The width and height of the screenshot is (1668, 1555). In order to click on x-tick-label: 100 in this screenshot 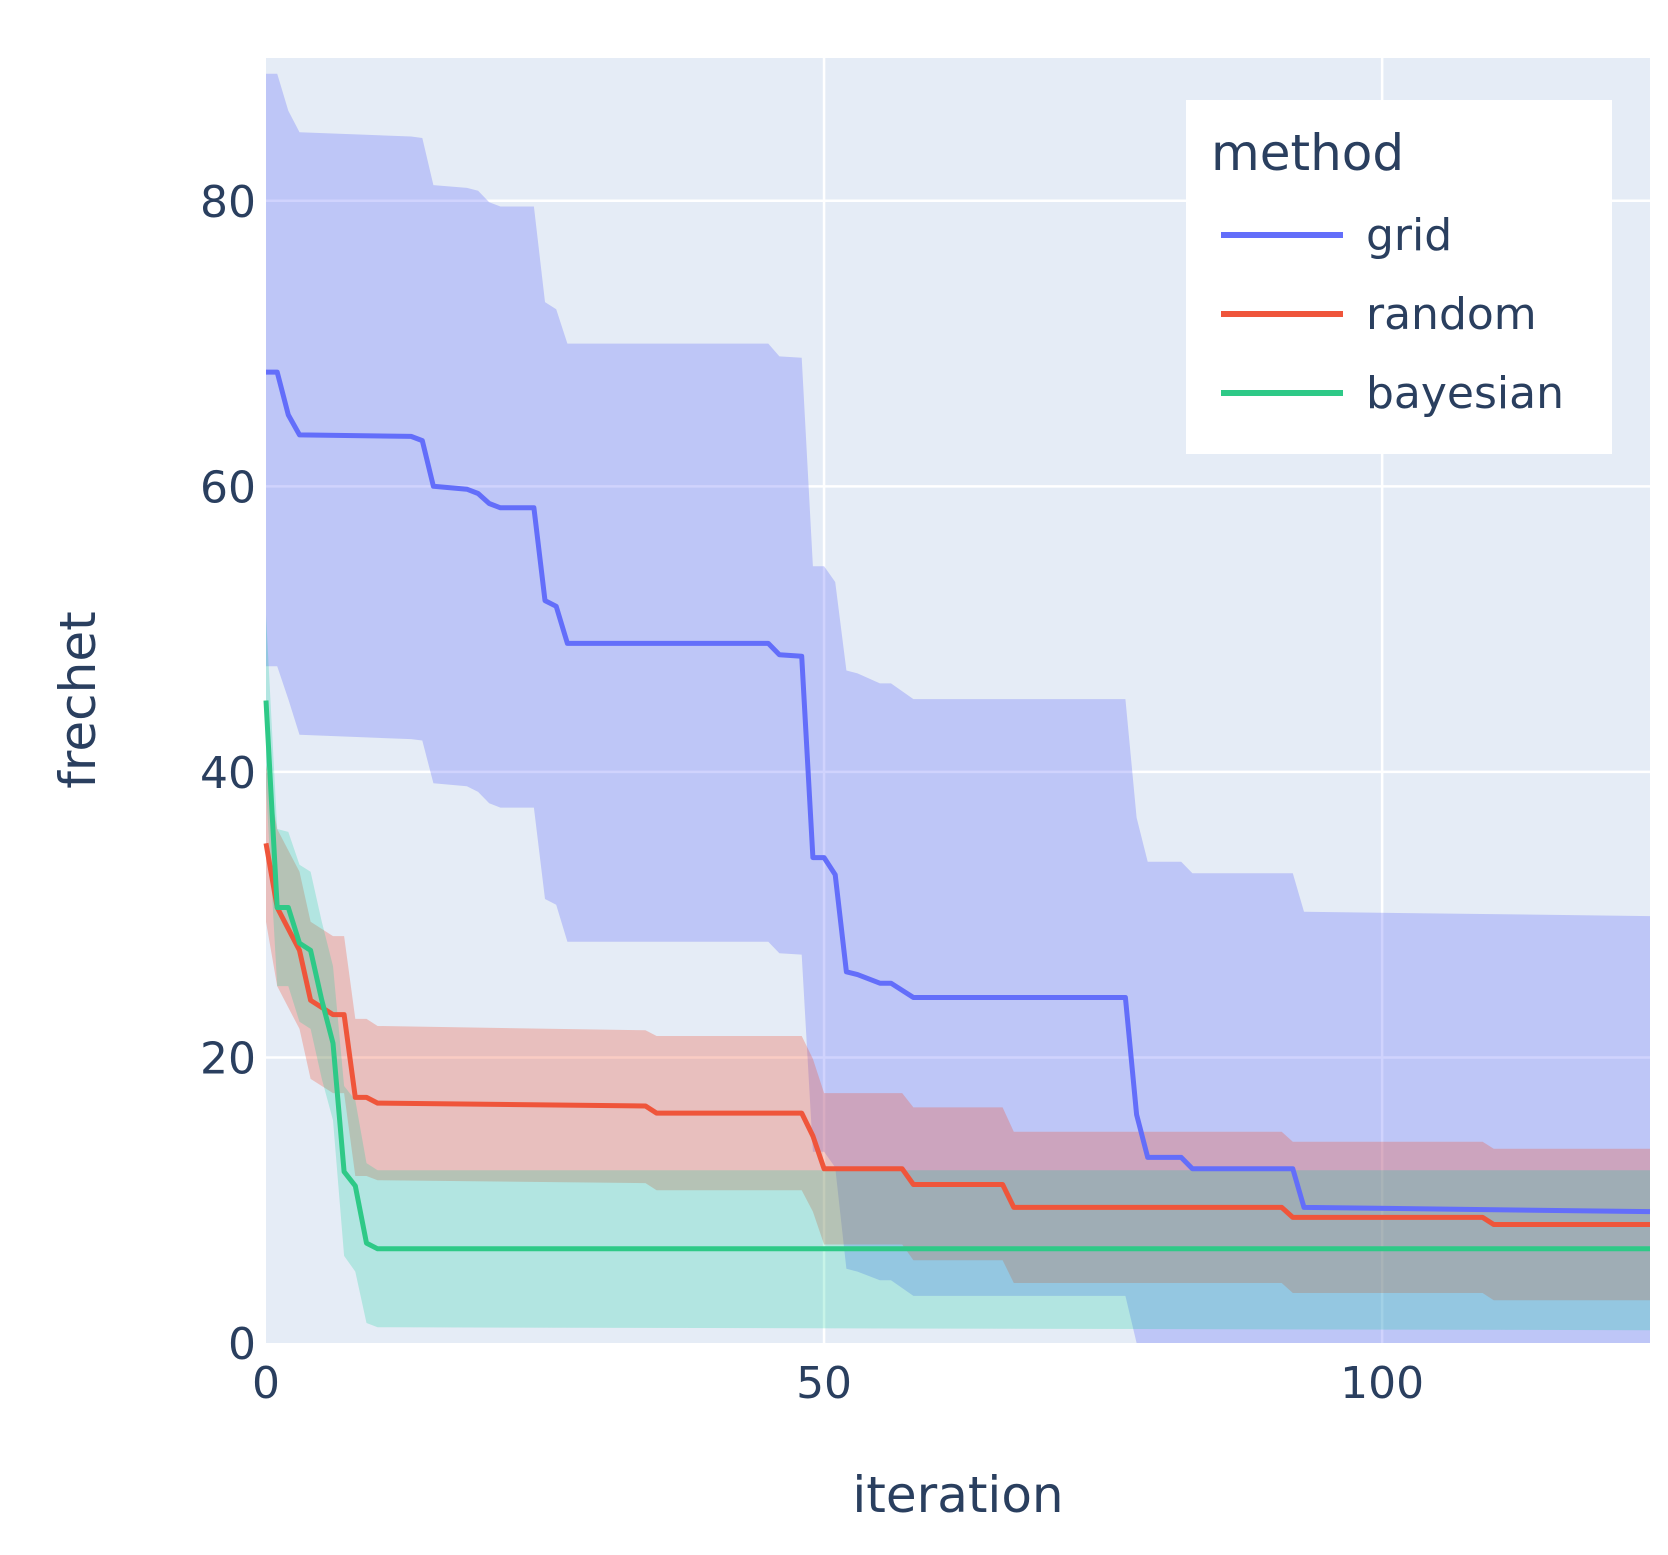, I will do `click(1382, 1383)`.